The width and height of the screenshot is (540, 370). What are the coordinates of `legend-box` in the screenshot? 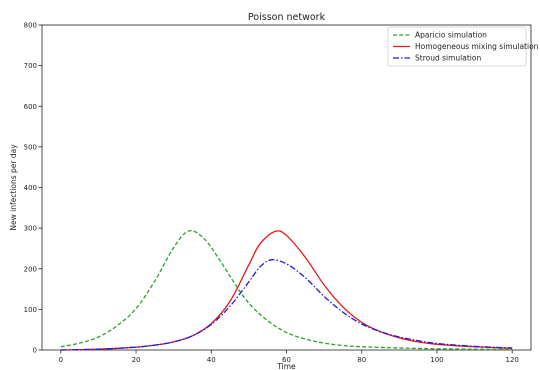 It's located at (457, 46).